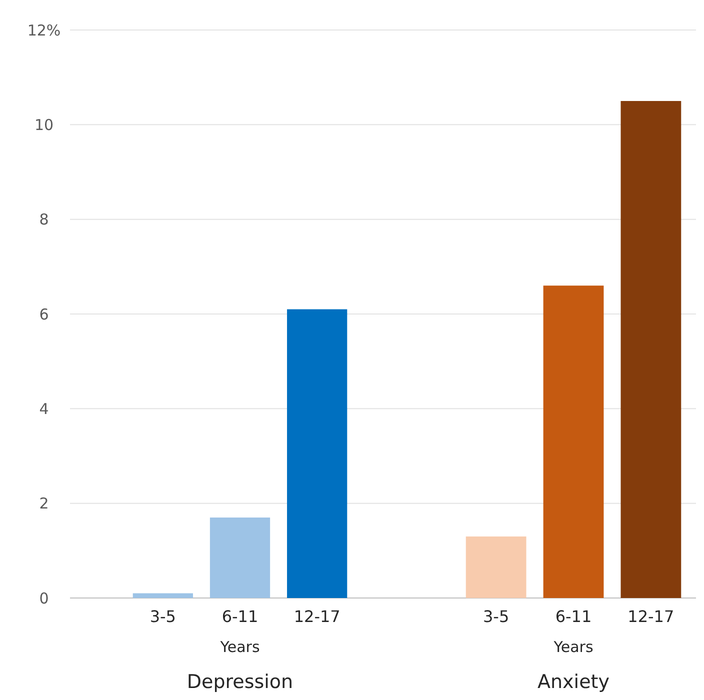 The image size is (704, 700). Describe the element at coordinates (44, 125) in the screenshot. I see `y-tick-label: 10` at that location.